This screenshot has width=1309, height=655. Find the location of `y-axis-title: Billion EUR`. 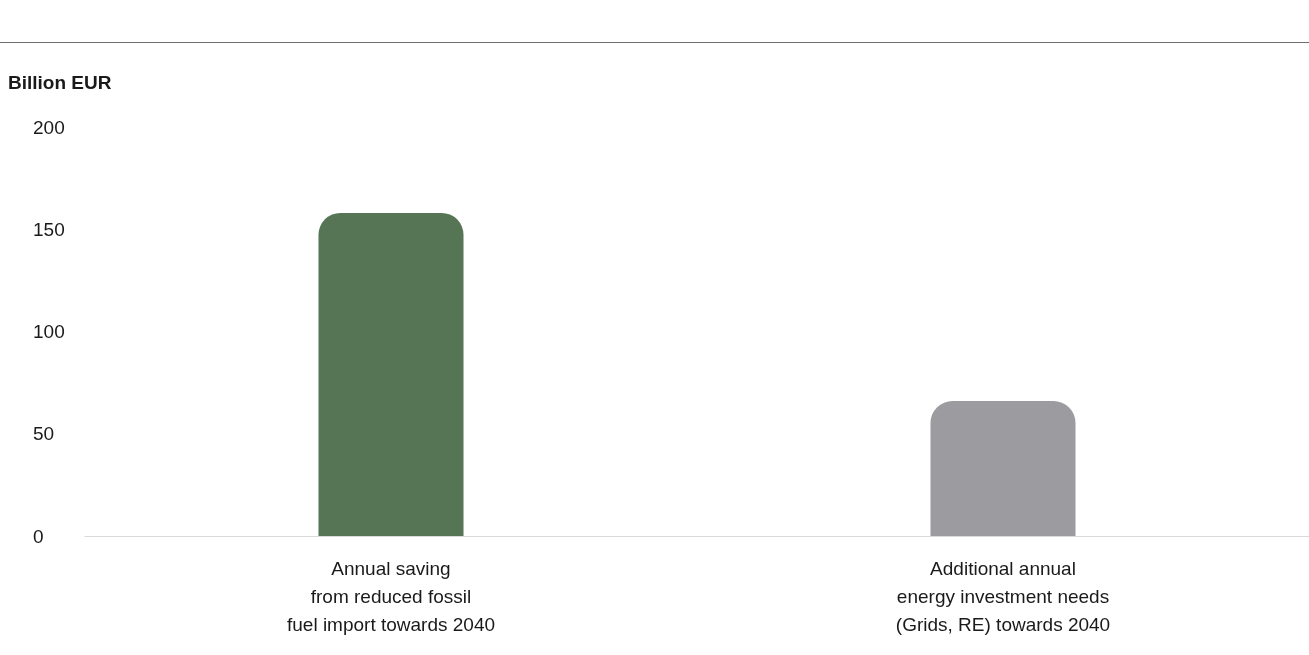

y-axis-title: Billion EUR is located at coordinates (60, 83).